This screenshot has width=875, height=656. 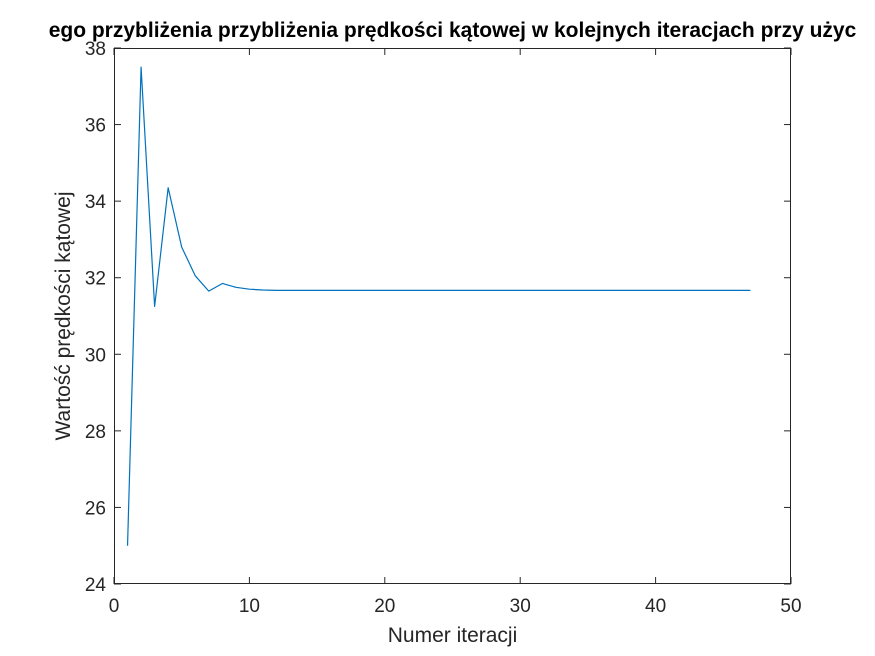 What do you see at coordinates (453, 635) in the screenshot?
I see `x-axis-label: Numer iteracji` at bounding box center [453, 635].